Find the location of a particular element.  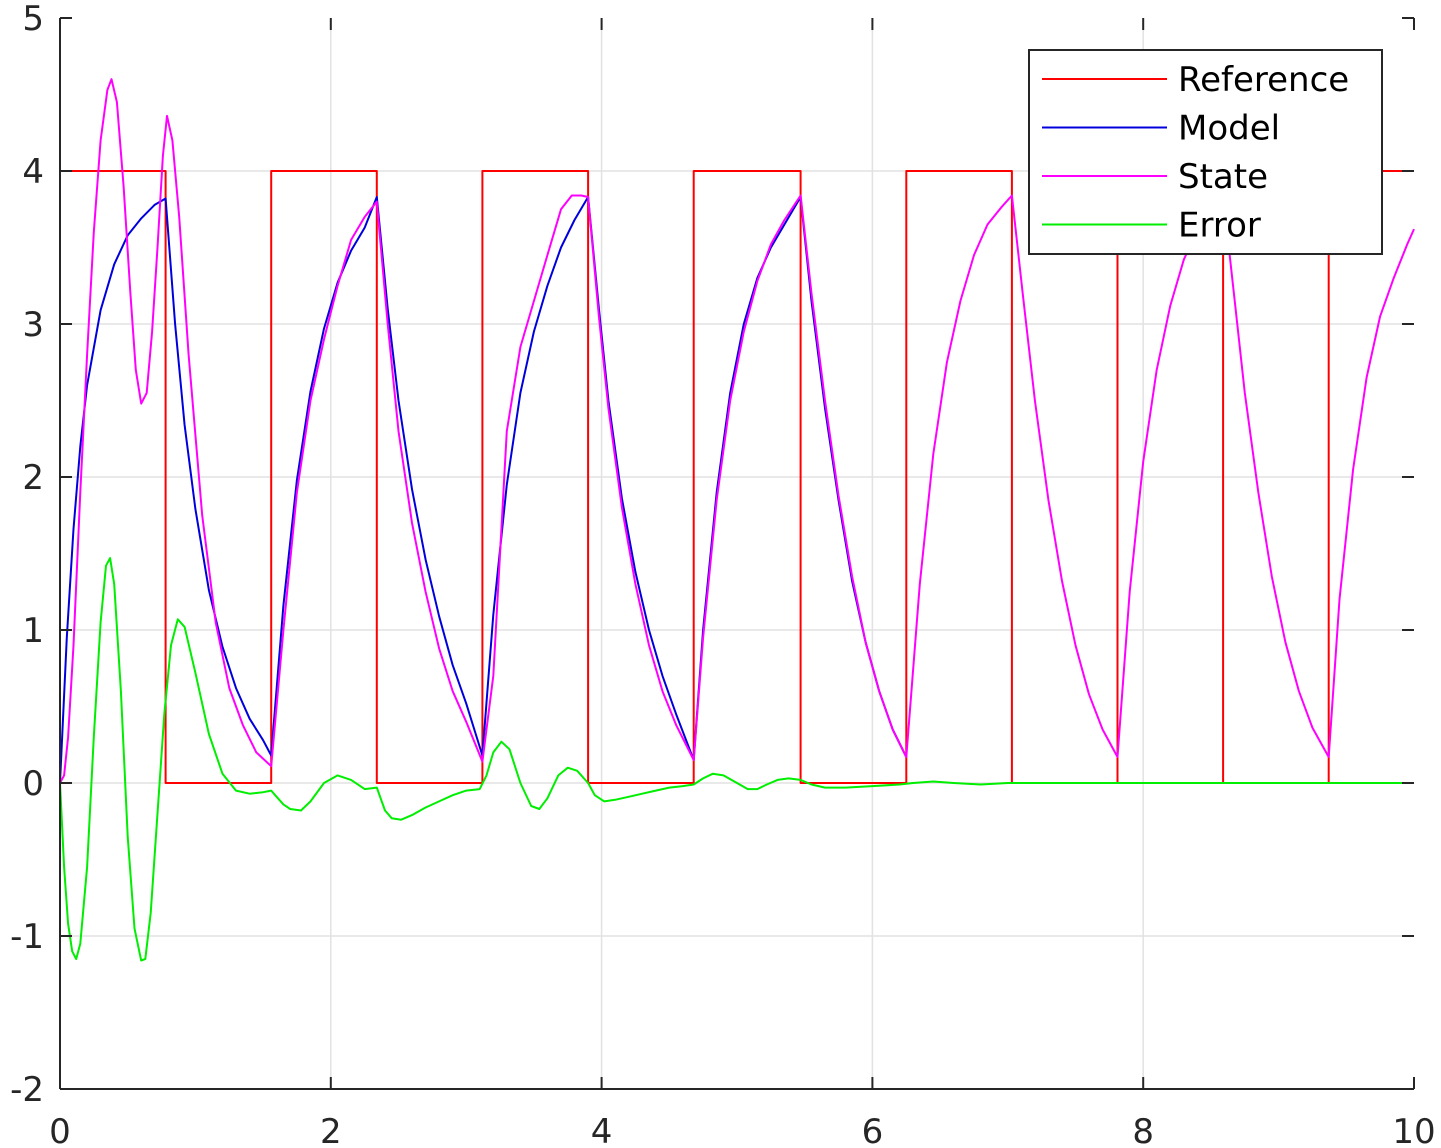

x-tick-label: 0 is located at coordinates (60, 1130).